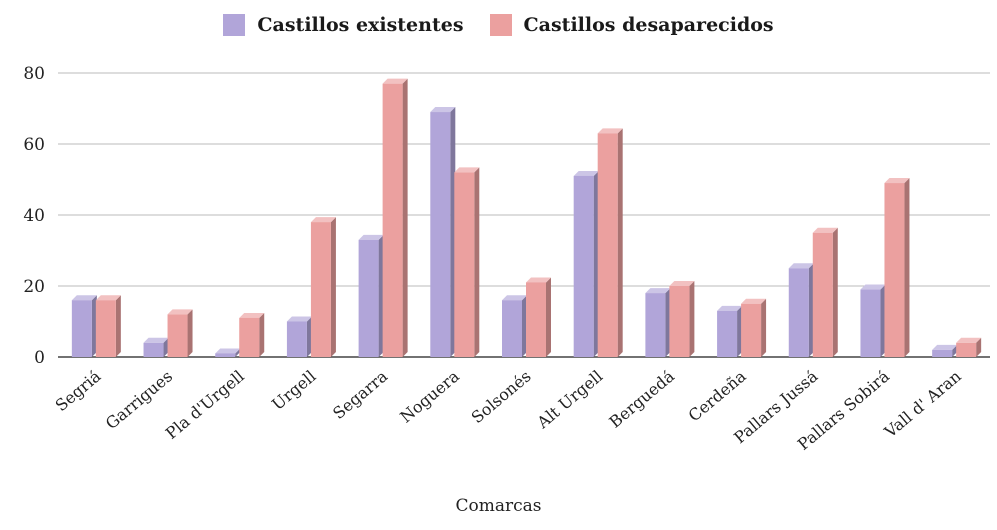 The image size is (997, 530). What do you see at coordinates (498, 506) in the screenshot?
I see `x-axis-title: Comarcas` at bounding box center [498, 506].